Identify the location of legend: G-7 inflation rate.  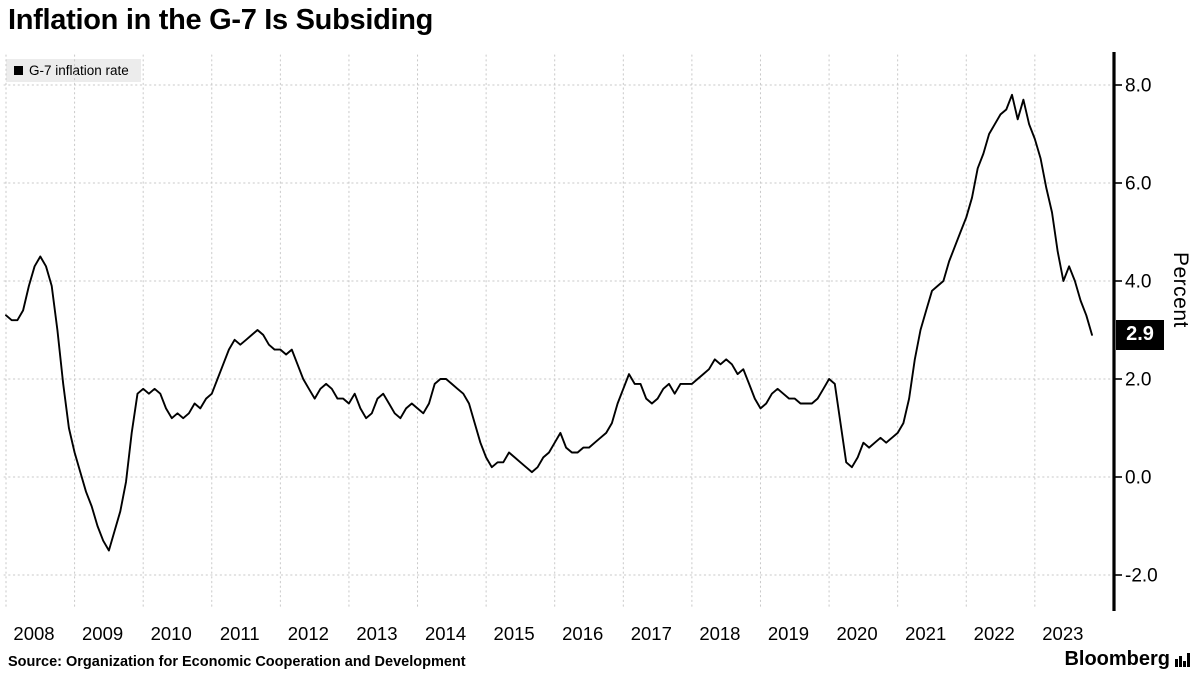
(73, 70).